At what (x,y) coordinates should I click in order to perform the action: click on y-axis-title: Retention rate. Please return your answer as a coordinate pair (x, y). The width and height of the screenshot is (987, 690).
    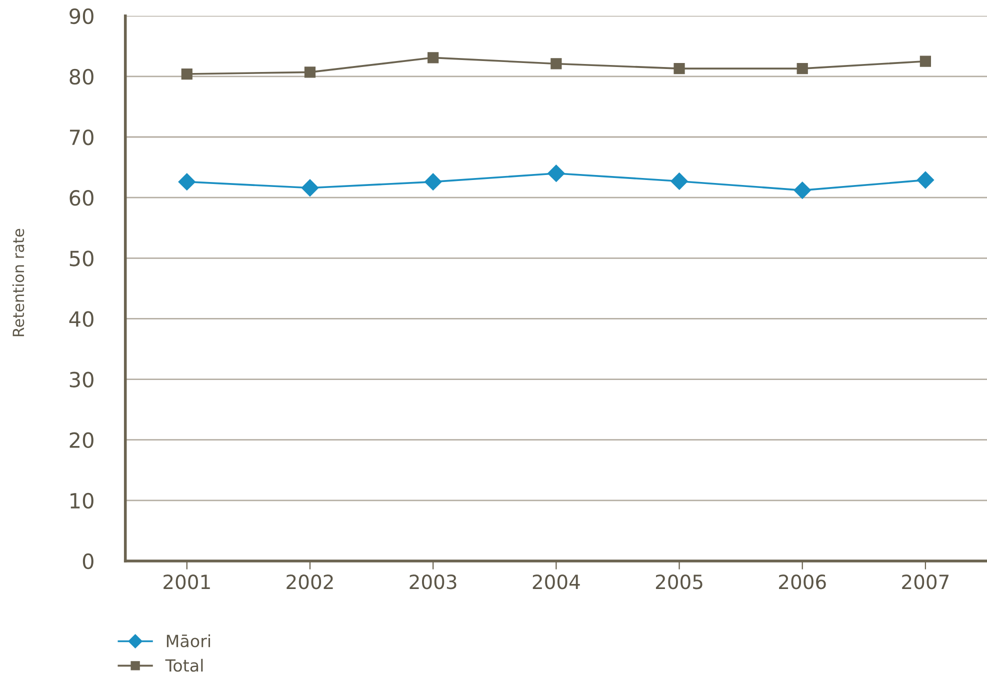
    Looking at the image, I should click on (18, 282).